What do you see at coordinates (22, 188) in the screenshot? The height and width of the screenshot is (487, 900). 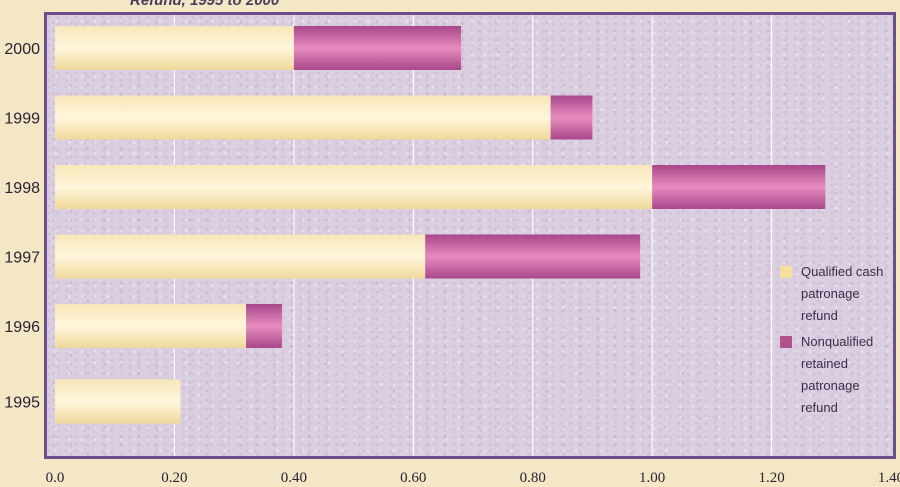 I see `y-tick-label-1998: 1998` at bounding box center [22, 188].